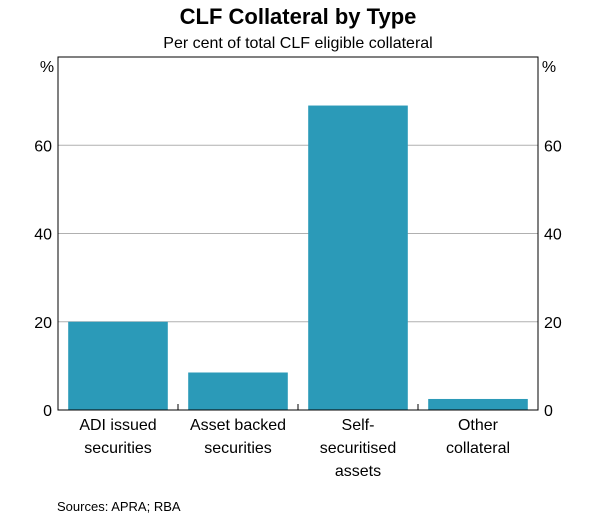 Image resolution: width=597 pixels, height=517 pixels. Describe the element at coordinates (43, 323) in the screenshot. I see `left-tick-label: 20` at that location.